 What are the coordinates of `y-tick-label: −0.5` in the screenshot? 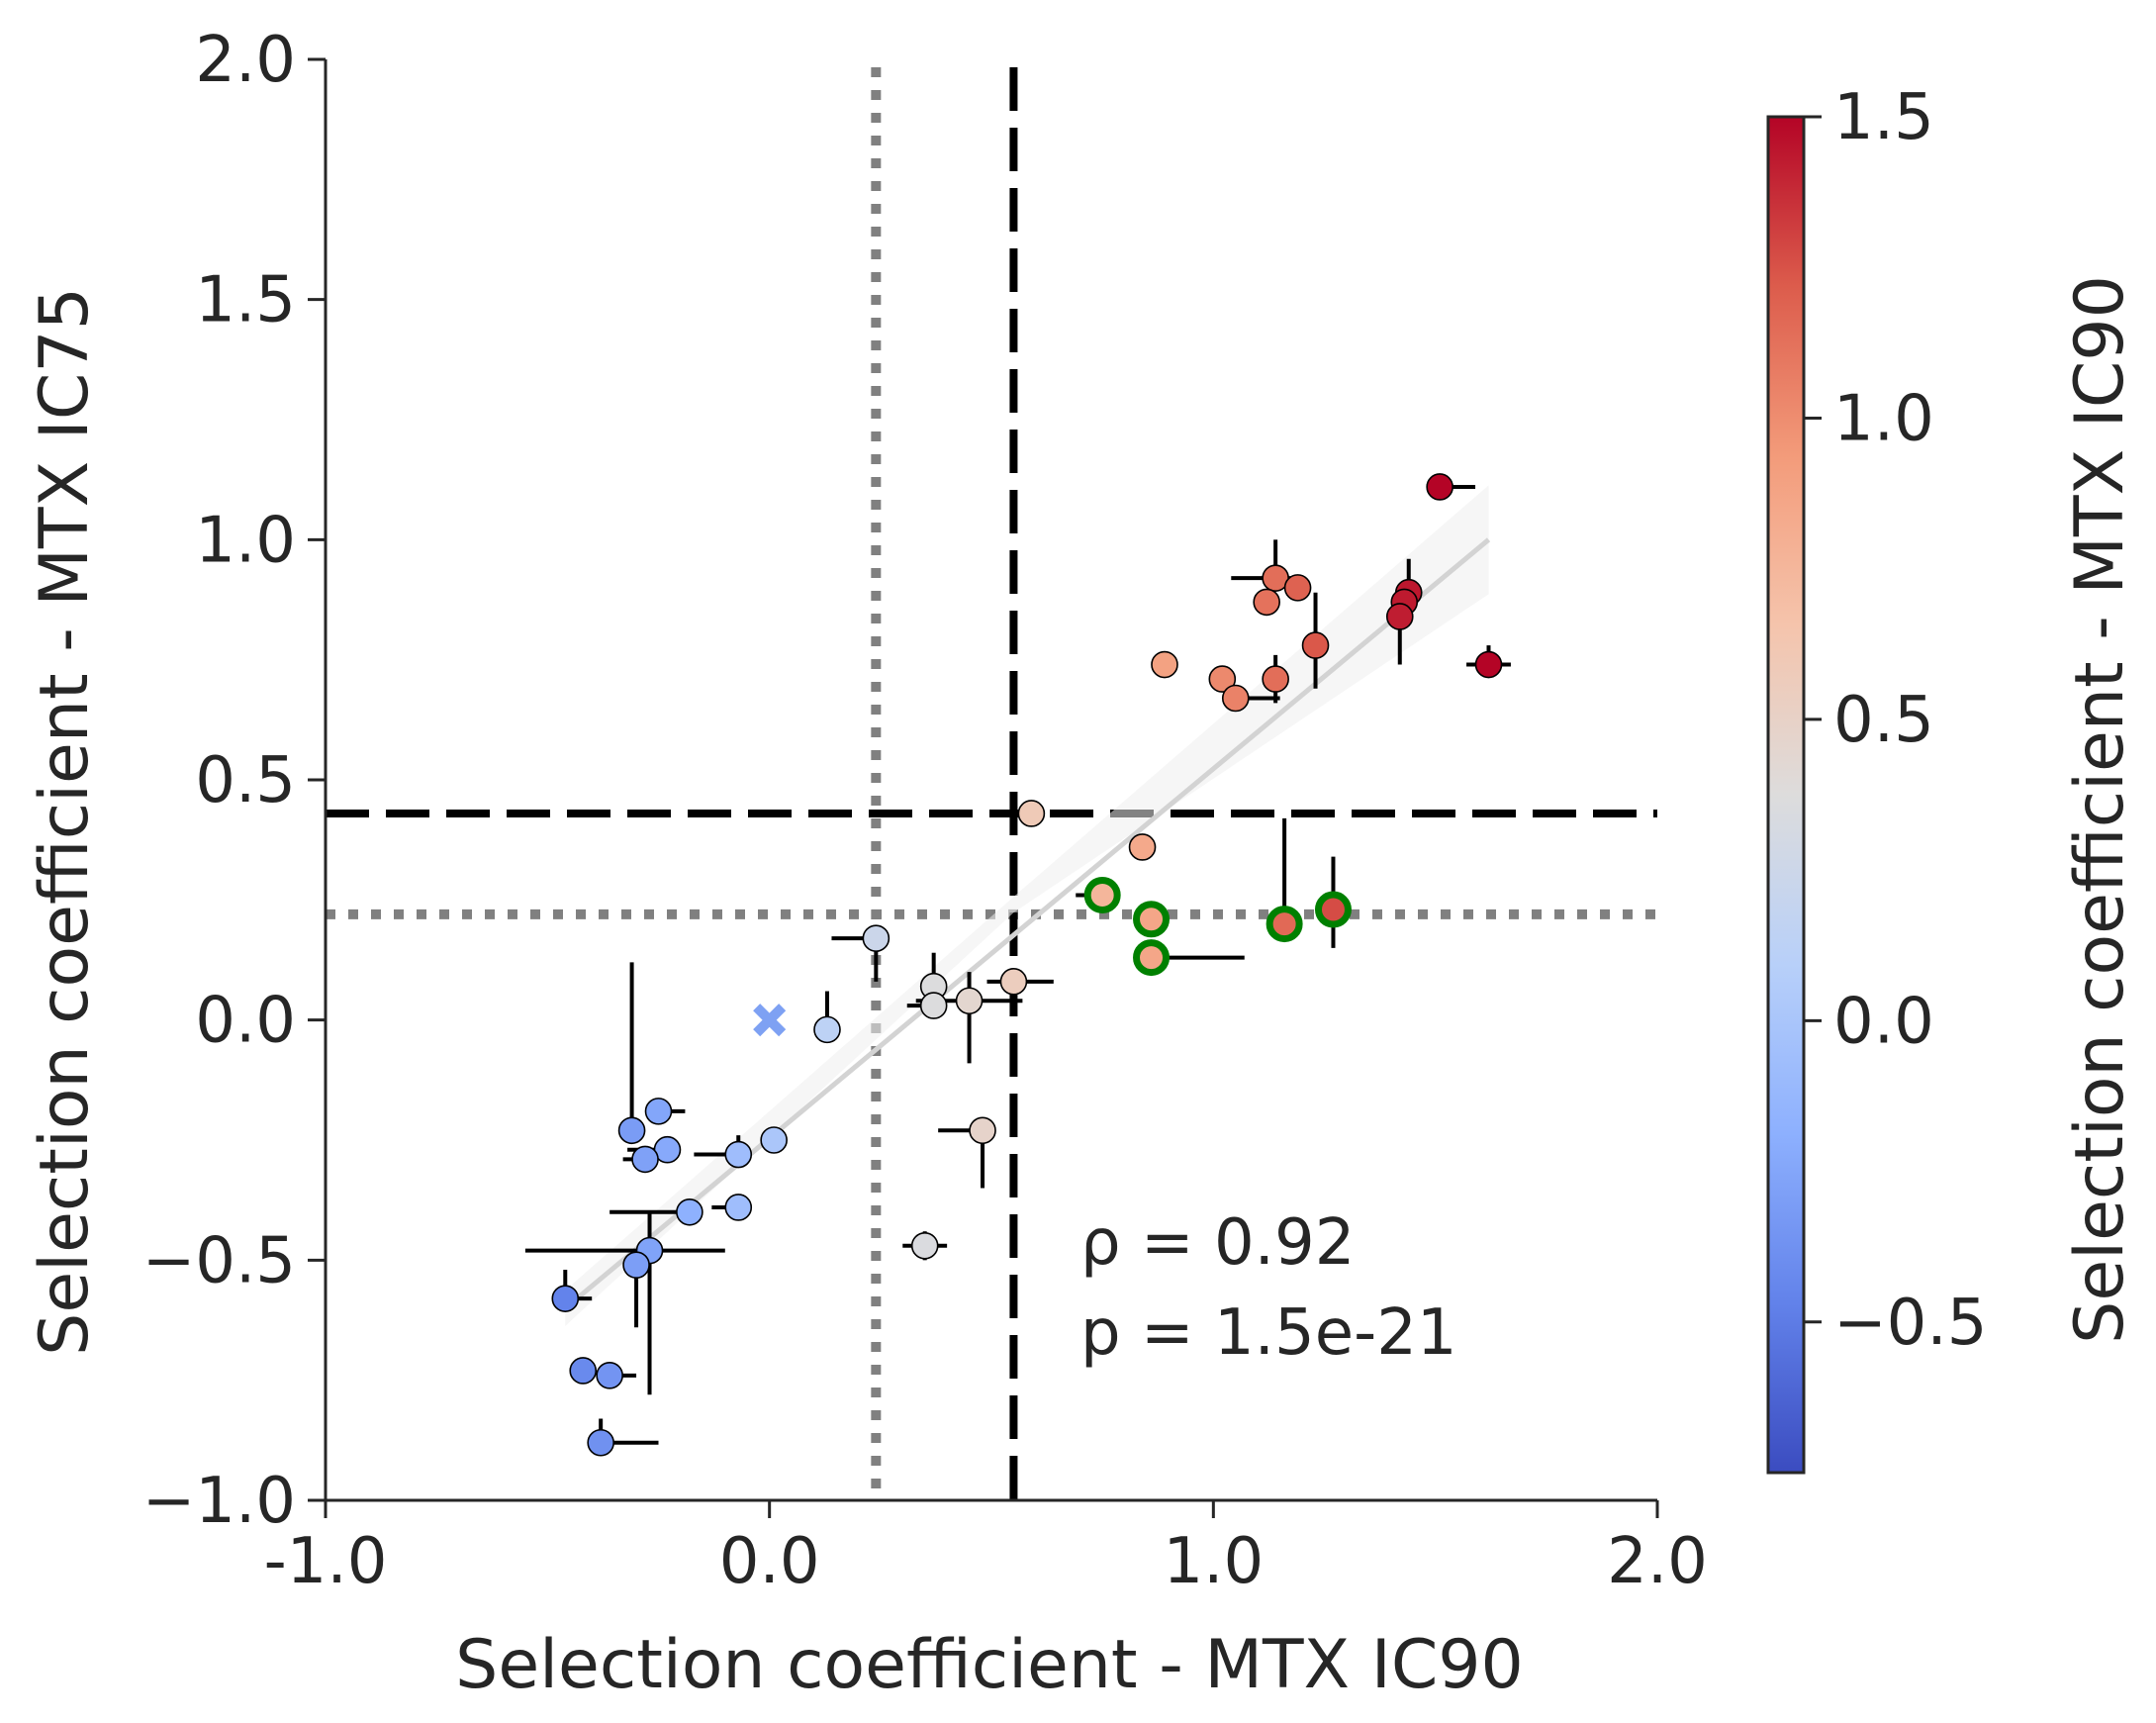 It's located at (219, 1261).